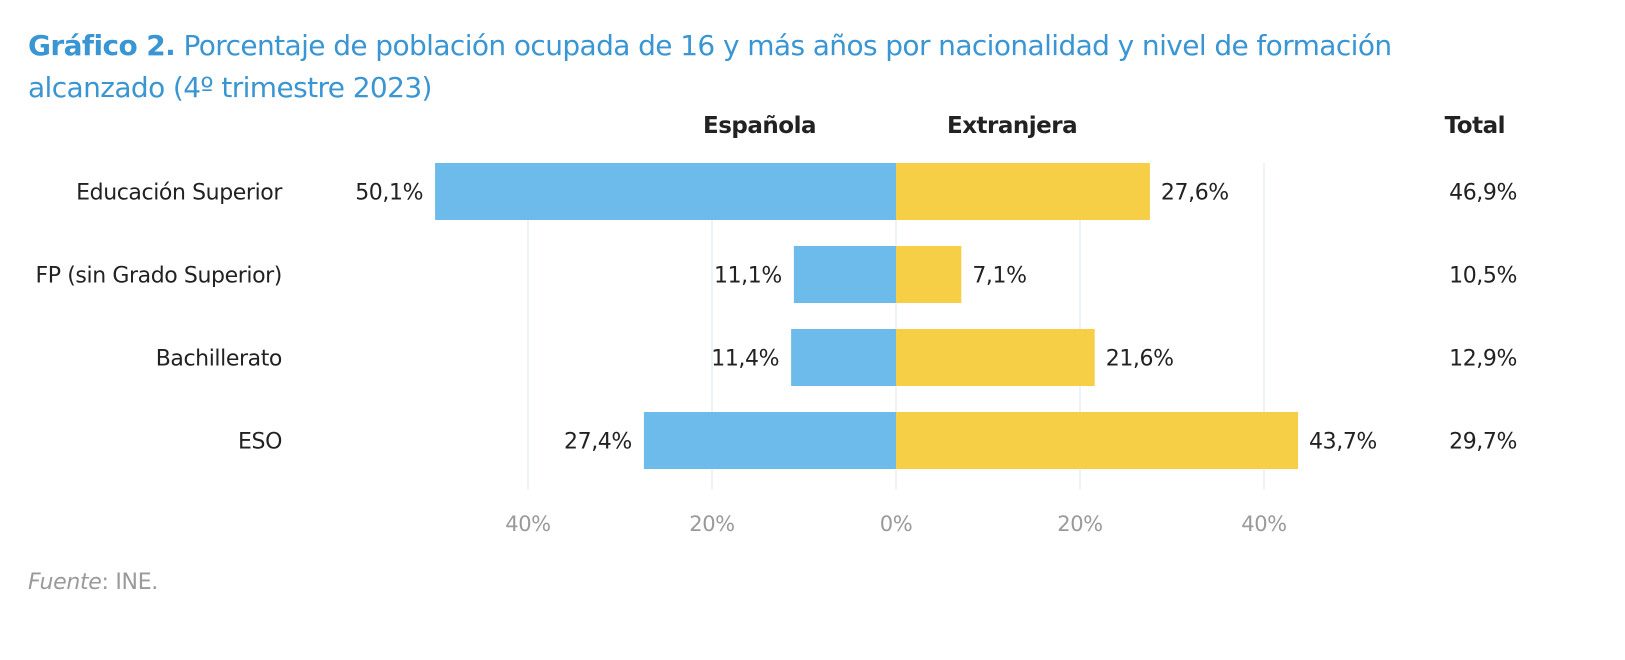 This screenshot has height=660, width=1625. I want to click on data-label-extranjera: 43,7%, so click(1343, 442).